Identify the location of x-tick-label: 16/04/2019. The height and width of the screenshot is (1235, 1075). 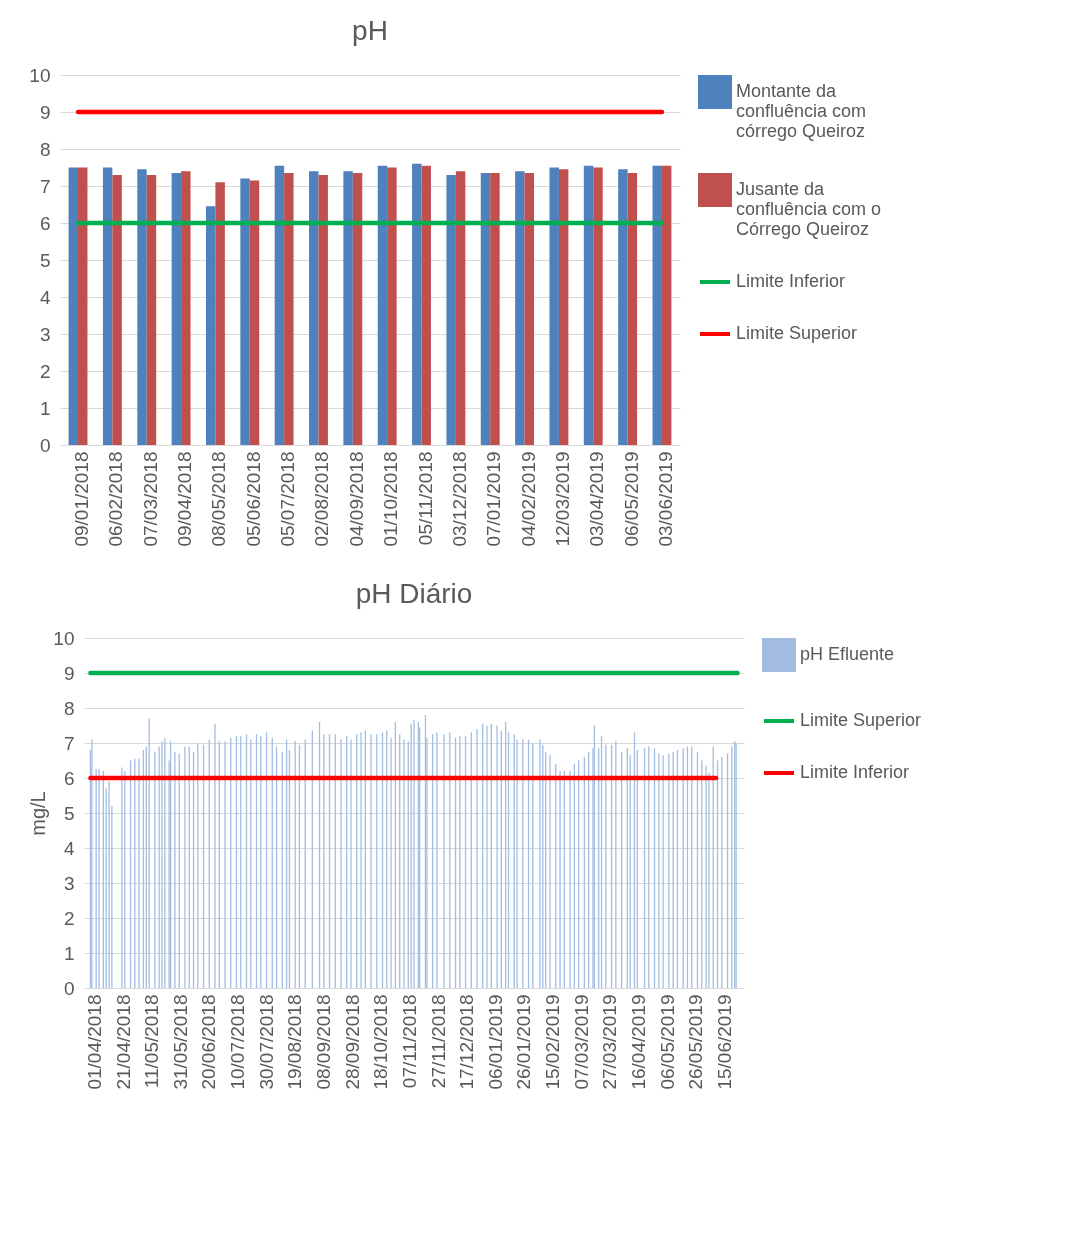
(638, 1042).